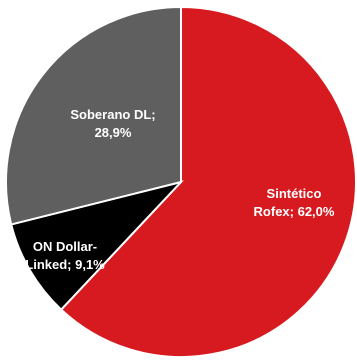 The width and height of the screenshot is (357, 364). I want to click on pie-label-line: Rofex; 62,0%, so click(294, 211).